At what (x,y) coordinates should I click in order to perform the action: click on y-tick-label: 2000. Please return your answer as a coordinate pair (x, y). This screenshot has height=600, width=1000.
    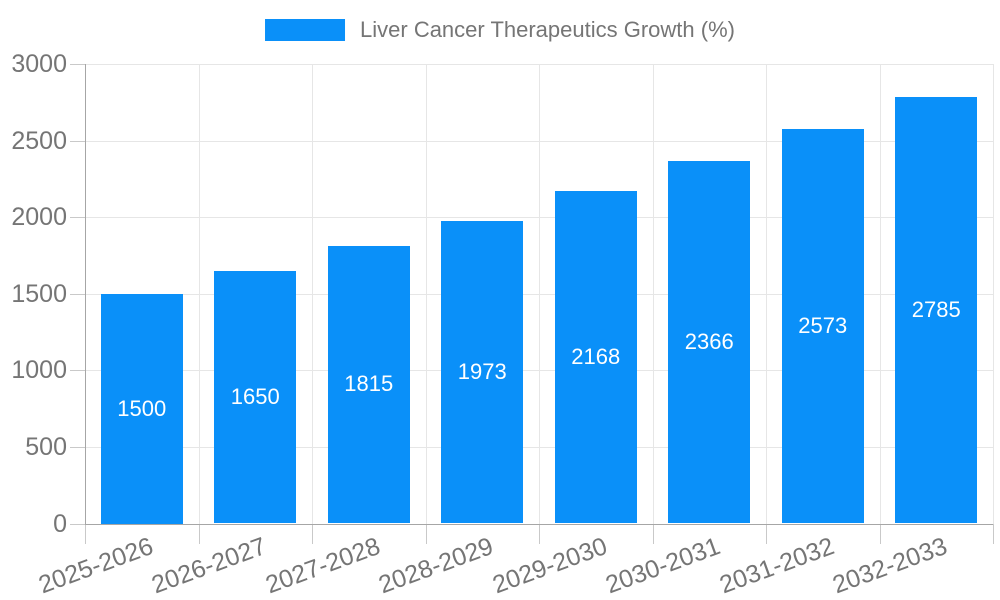
    Looking at the image, I should click on (39, 217).